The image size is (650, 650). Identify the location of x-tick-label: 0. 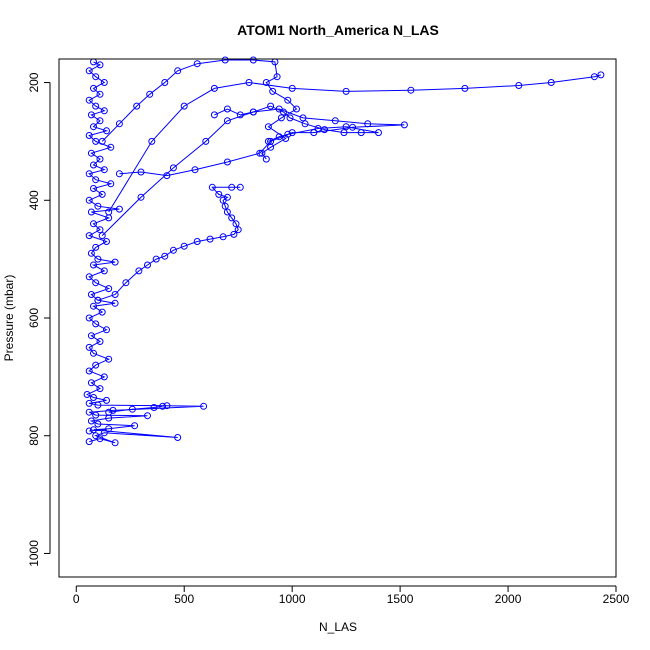
(76, 599).